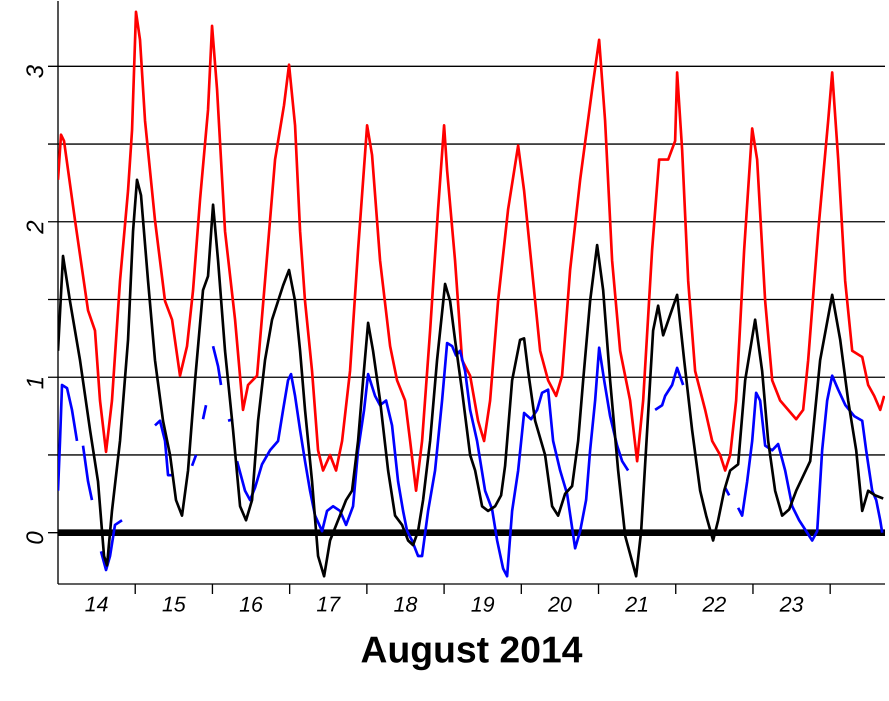  What do you see at coordinates (174, 604) in the screenshot?
I see `x-tick-label: 15` at bounding box center [174, 604].